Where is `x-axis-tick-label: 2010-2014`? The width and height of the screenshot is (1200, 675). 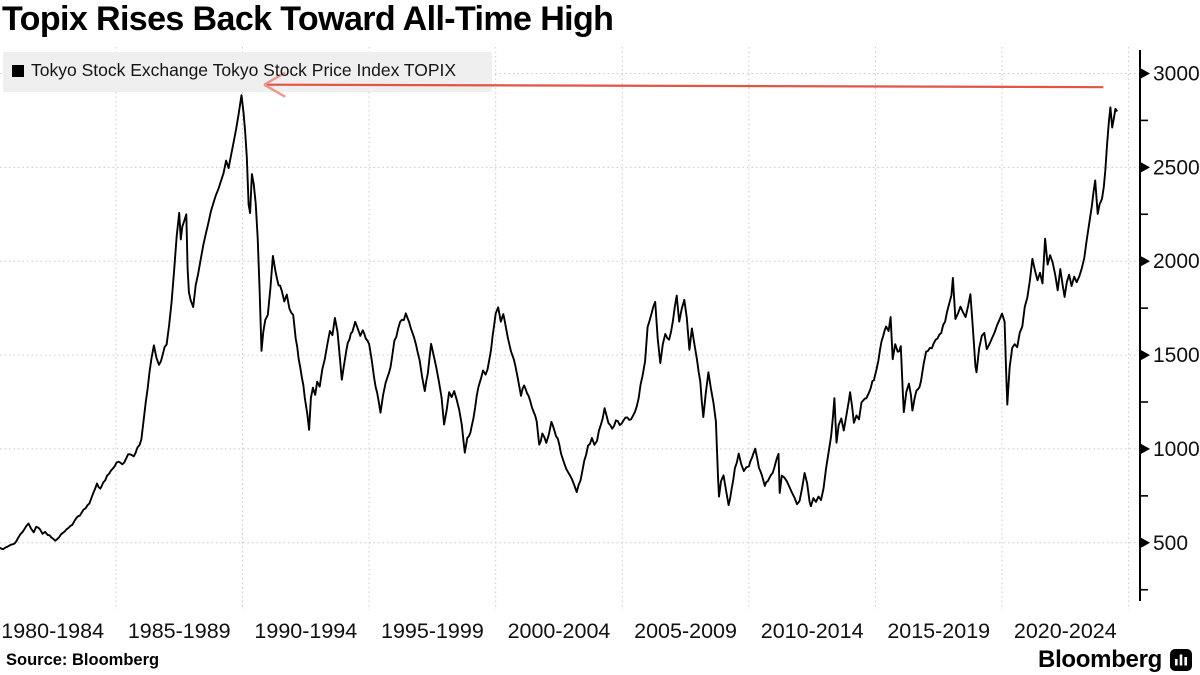 x-axis-tick-label: 2010-2014 is located at coordinates (812, 631).